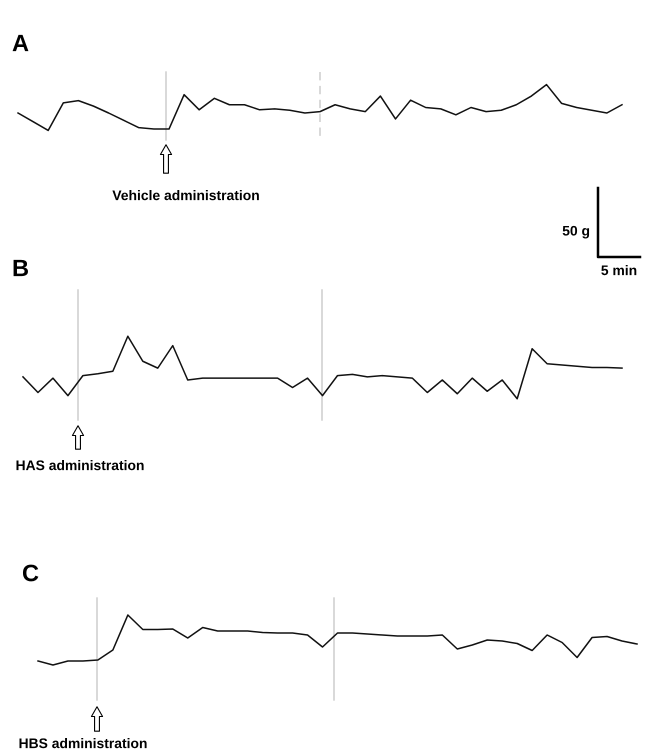 Image resolution: width=651 pixels, height=755 pixels. Describe the element at coordinates (185, 195) in the screenshot. I see `text: Vehicle administration` at that location.